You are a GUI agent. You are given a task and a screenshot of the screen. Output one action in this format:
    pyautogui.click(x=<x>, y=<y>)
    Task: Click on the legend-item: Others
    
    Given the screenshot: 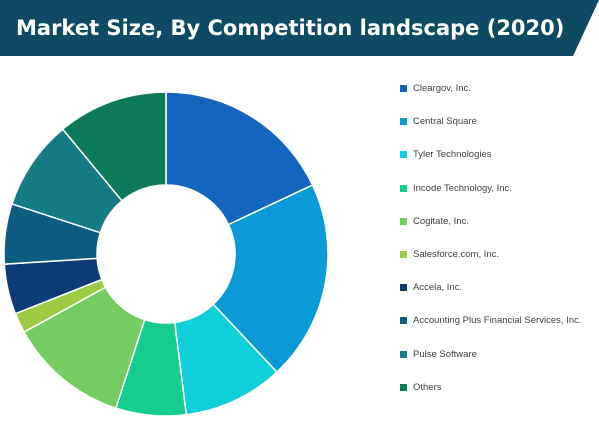 What is the action you would take?
    pyautogui.click(x=421, y=387)
    